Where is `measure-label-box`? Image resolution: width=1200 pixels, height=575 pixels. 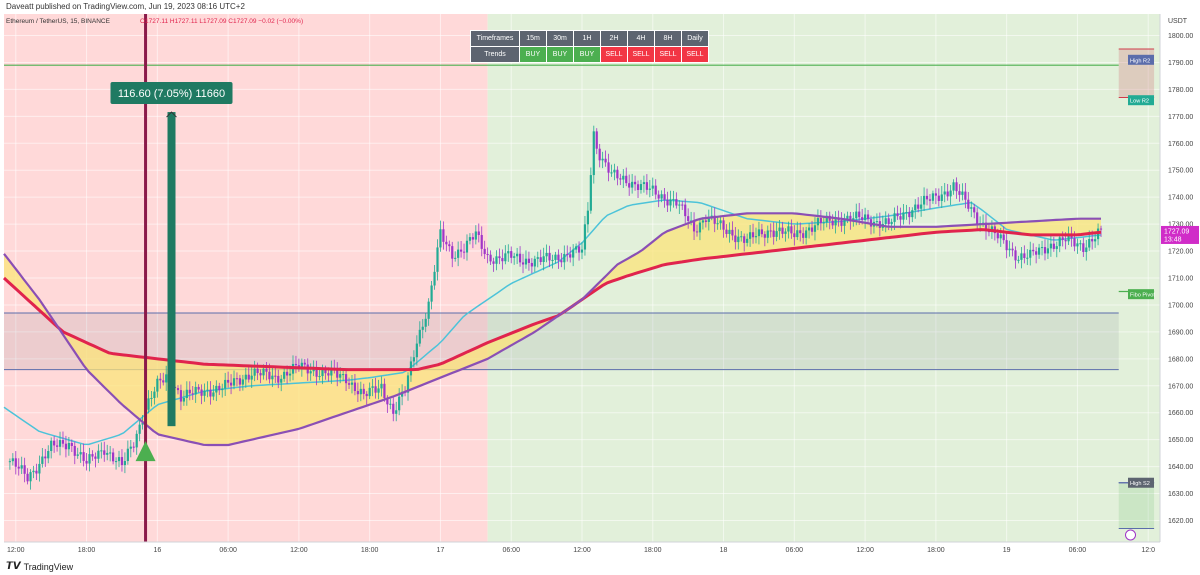
measure-label-box is located at coordinates (171, 93).